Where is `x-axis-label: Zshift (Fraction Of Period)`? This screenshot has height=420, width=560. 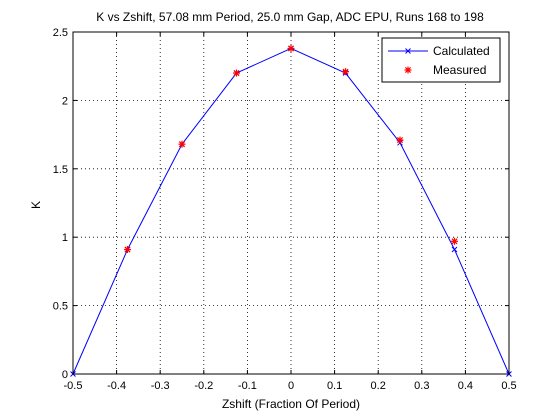
x-axis-label: Zshift (Fraction Of Period) is located at coordinates (291, 404).